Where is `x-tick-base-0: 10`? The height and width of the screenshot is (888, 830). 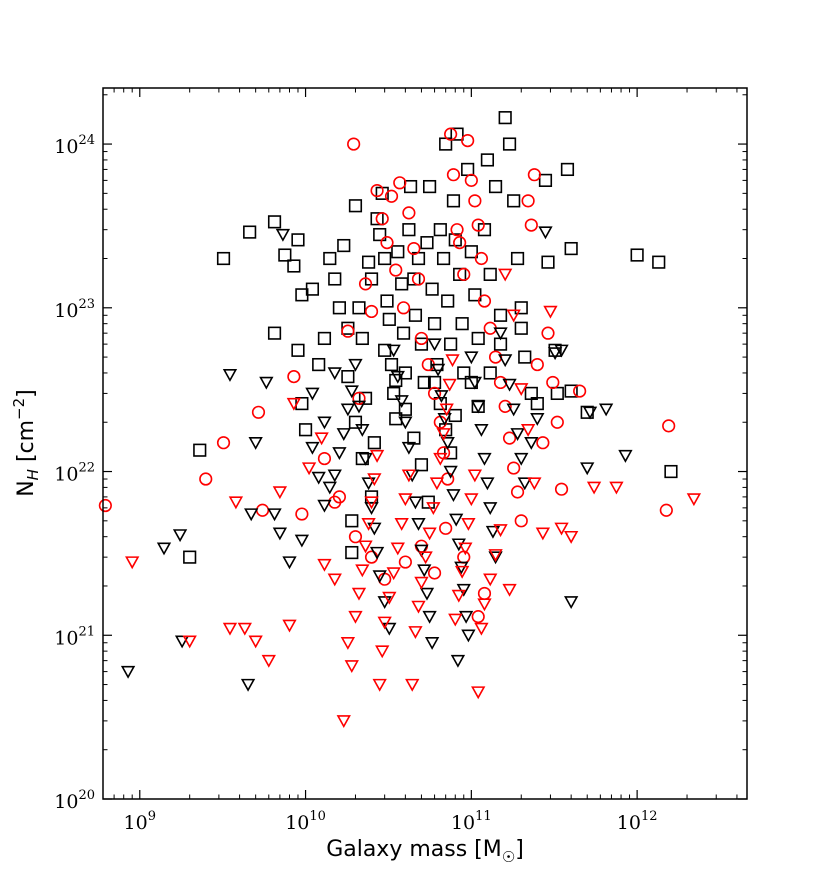
x-tick-base-0: 10 is located at coordinates (136, 823).